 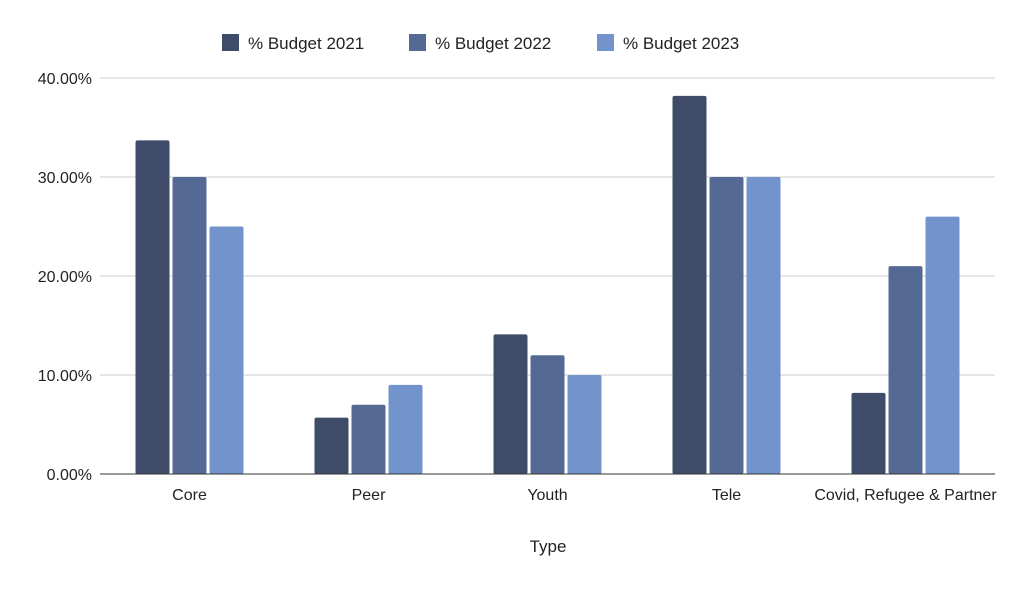 What do you see at coordinates (493, 43) in the screenshot?
I see `legend-label: % Budget 2022` at bounding box center [493, 43].